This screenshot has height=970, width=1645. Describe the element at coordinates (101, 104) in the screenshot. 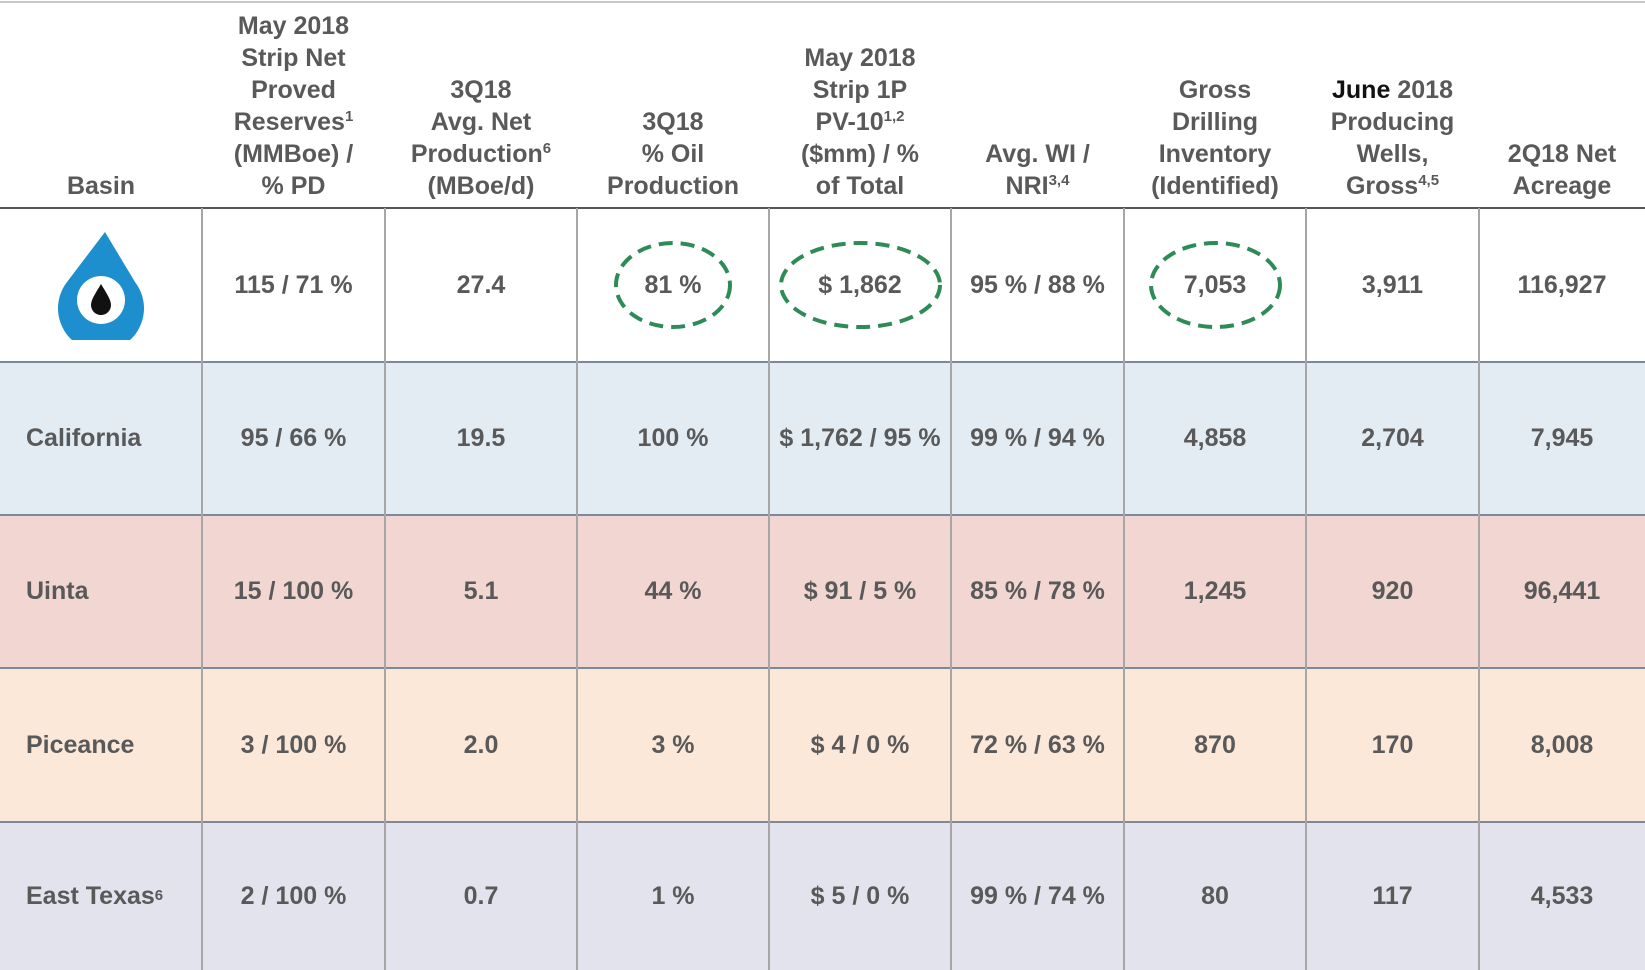

I see `header-cell: Basin` at that location.